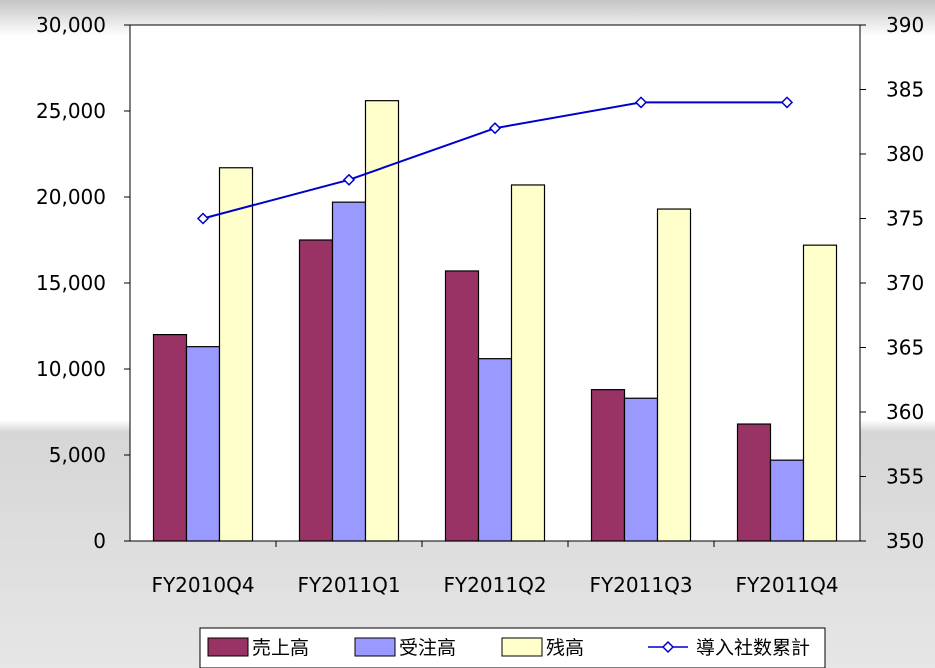 This screenshot has width=935, height=668. What do you see at coordinates (427, 648) in the screenshot?
I see `legend-label: 受注高` at bounding box center [427, 648].